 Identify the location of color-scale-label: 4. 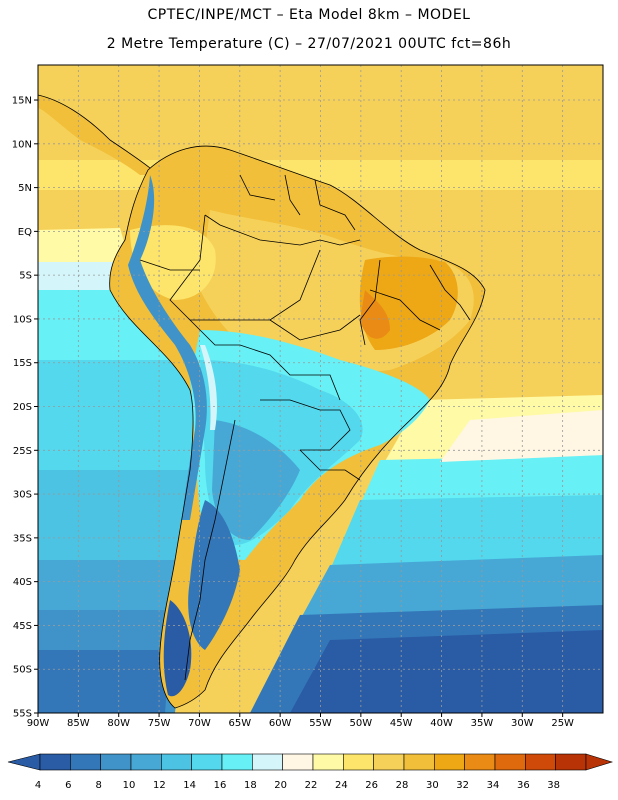
(38, 785).